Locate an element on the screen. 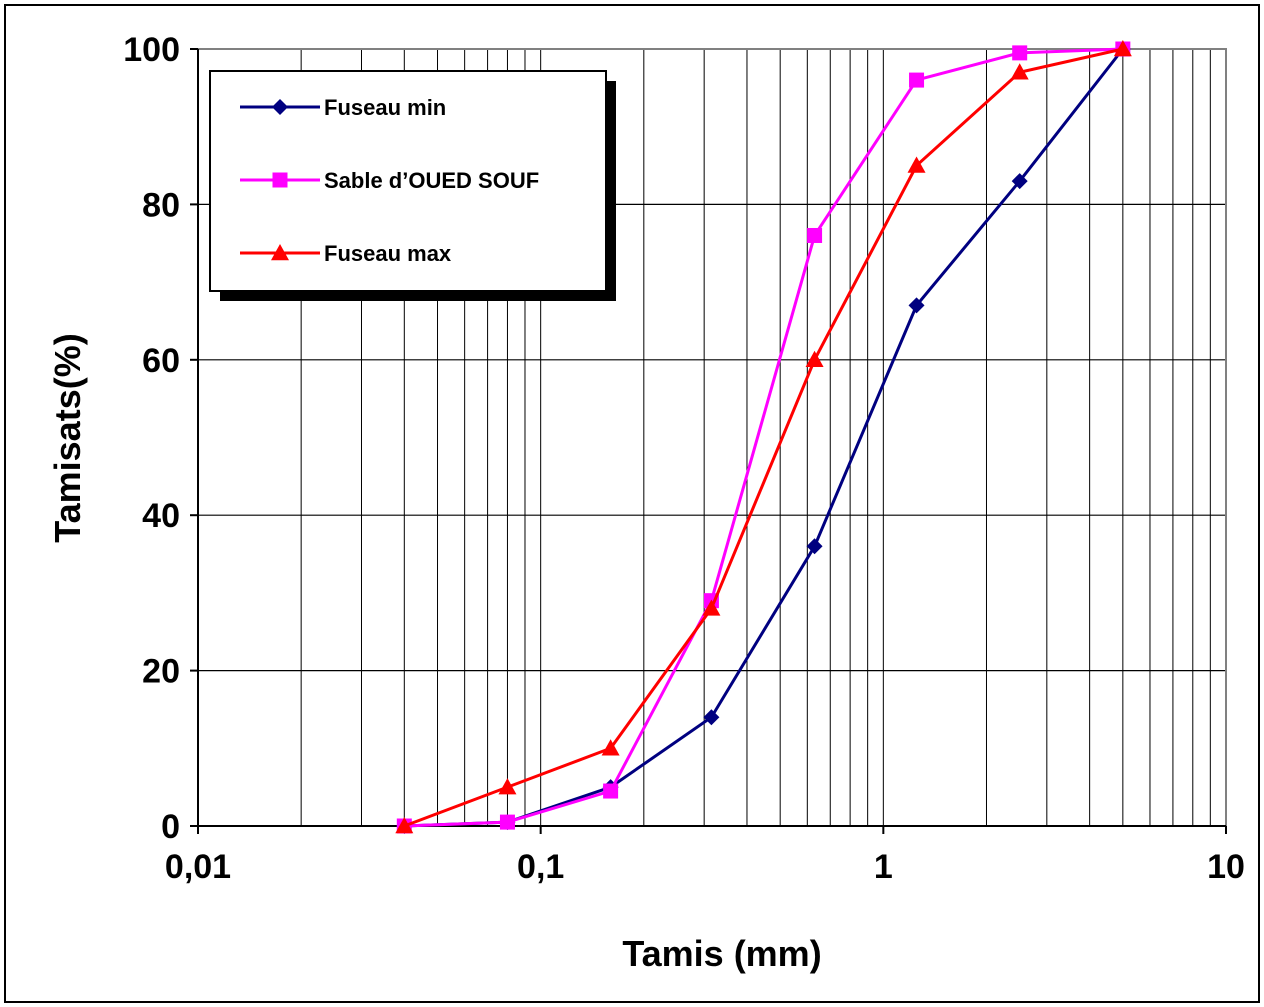 This screenshot has width=1264, height=1007. legend-item: Fuseau max is located at coordinates (346, 253).